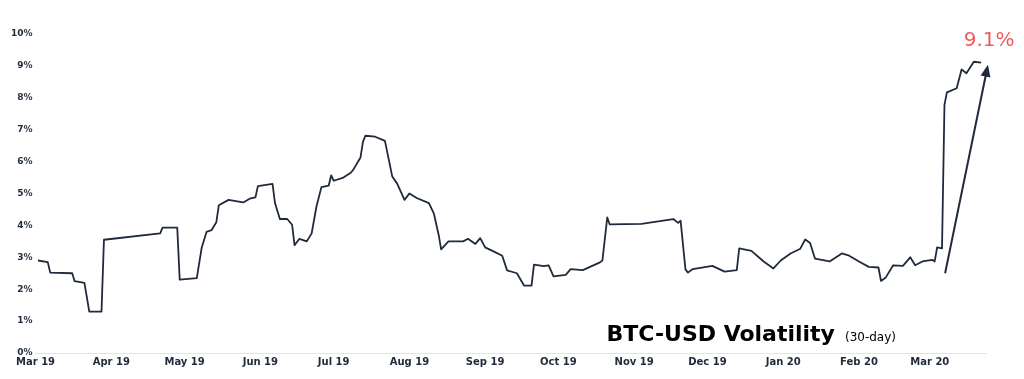 This screenshot has height=379, width=1024. What do you see at coordinates (25, 129) in the screenshot?
I see `y-tick-label: 7%` at bounding box center [25, 129].